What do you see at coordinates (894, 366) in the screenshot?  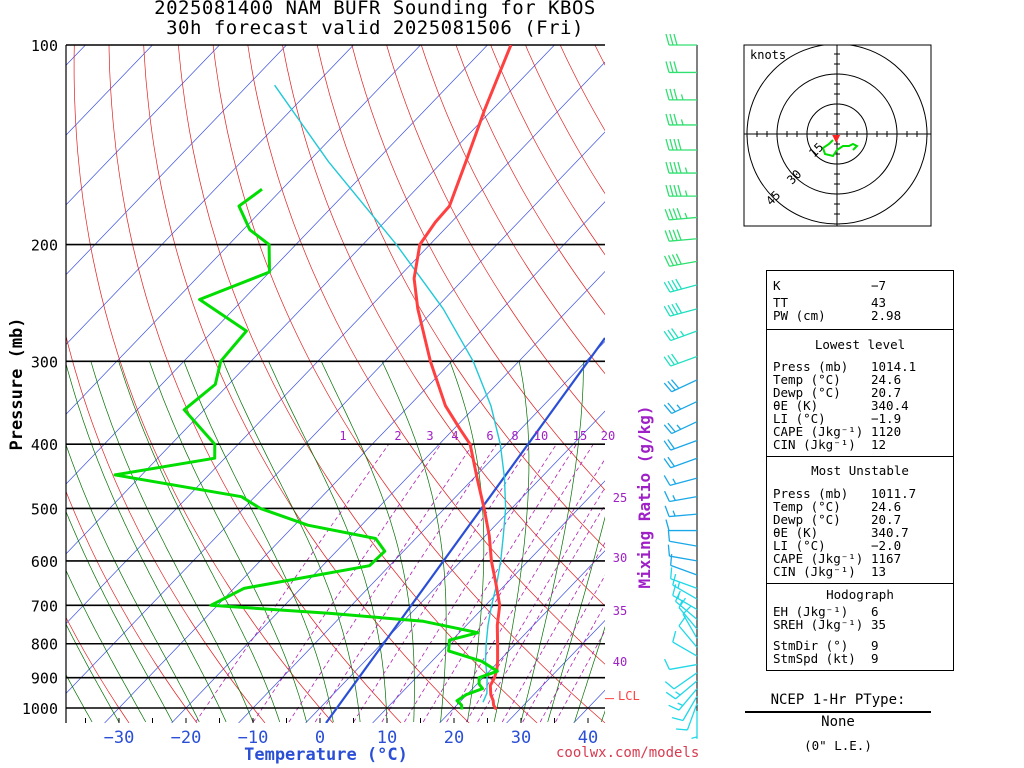 I see `ll-press-value: 1014.1` at bounding box center [894, 366].